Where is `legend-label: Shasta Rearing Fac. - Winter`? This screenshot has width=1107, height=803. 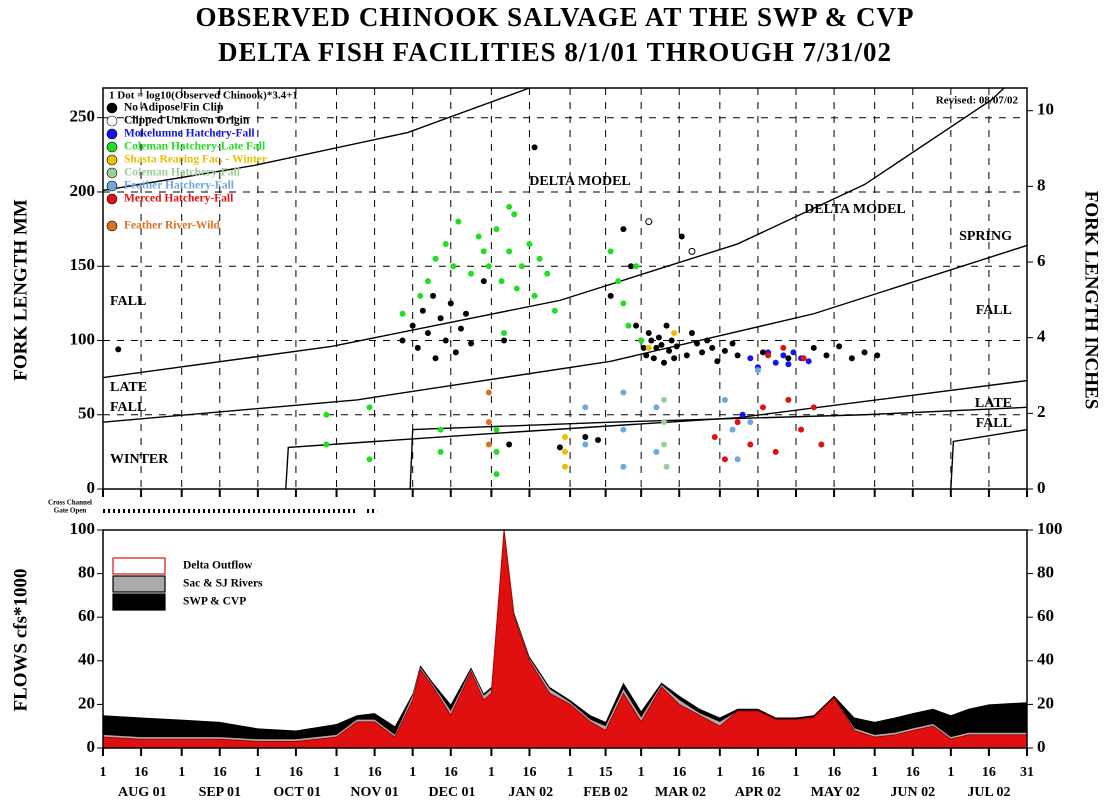
legend-label: Shasta Rearing Fac. - Winter is located at coordinates (195, 160).